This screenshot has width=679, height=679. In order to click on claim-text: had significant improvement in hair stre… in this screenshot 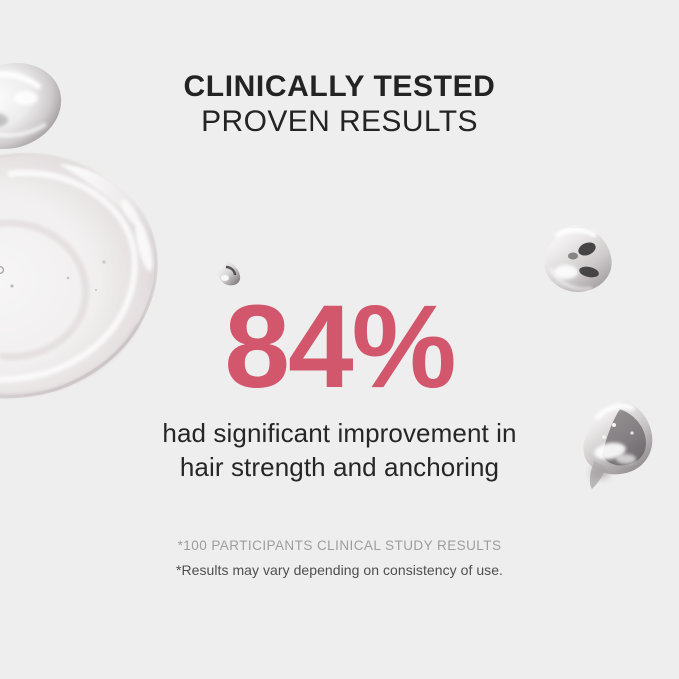, I will do `click(339, 450)`.